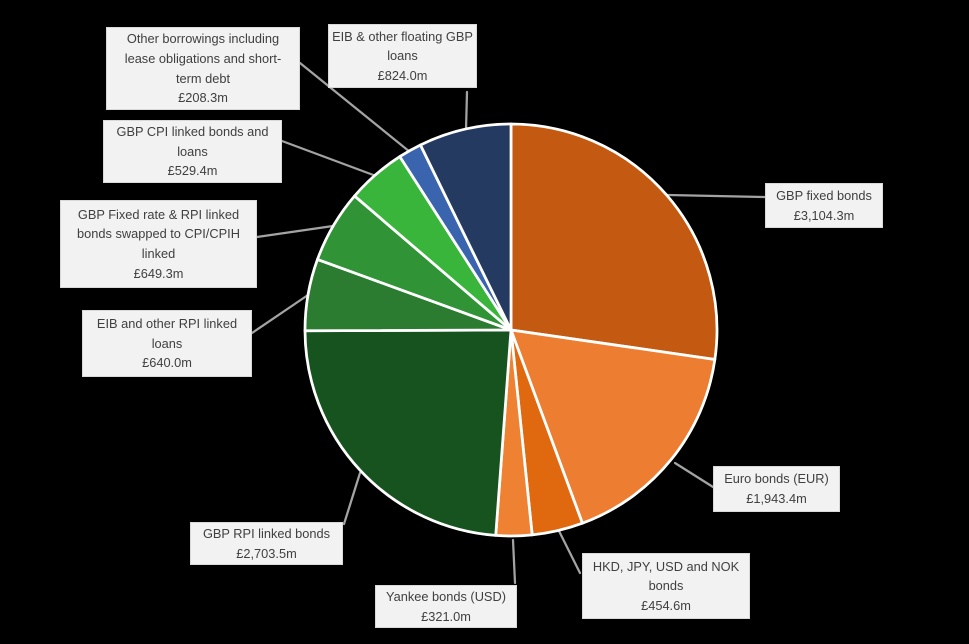 Image resolution: width=969 pixels, height=644 pixels. What do you see at coordinates (192, 171) in the screenshot?
I see `callout-value: £529.4m` at bounding box center [192, 171].